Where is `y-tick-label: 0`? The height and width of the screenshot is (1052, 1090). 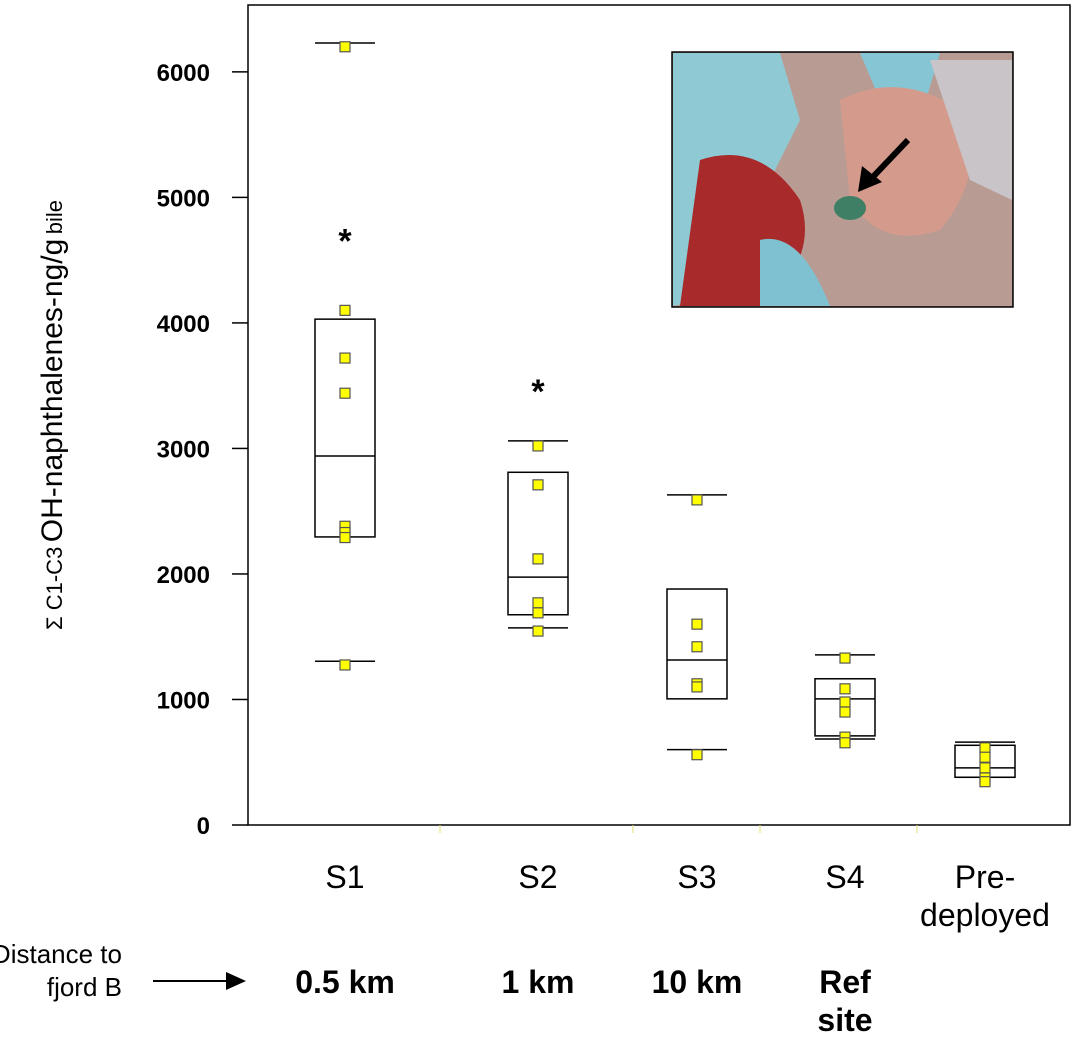
y-tick-label: 0 is located at coordinates (203, 826).